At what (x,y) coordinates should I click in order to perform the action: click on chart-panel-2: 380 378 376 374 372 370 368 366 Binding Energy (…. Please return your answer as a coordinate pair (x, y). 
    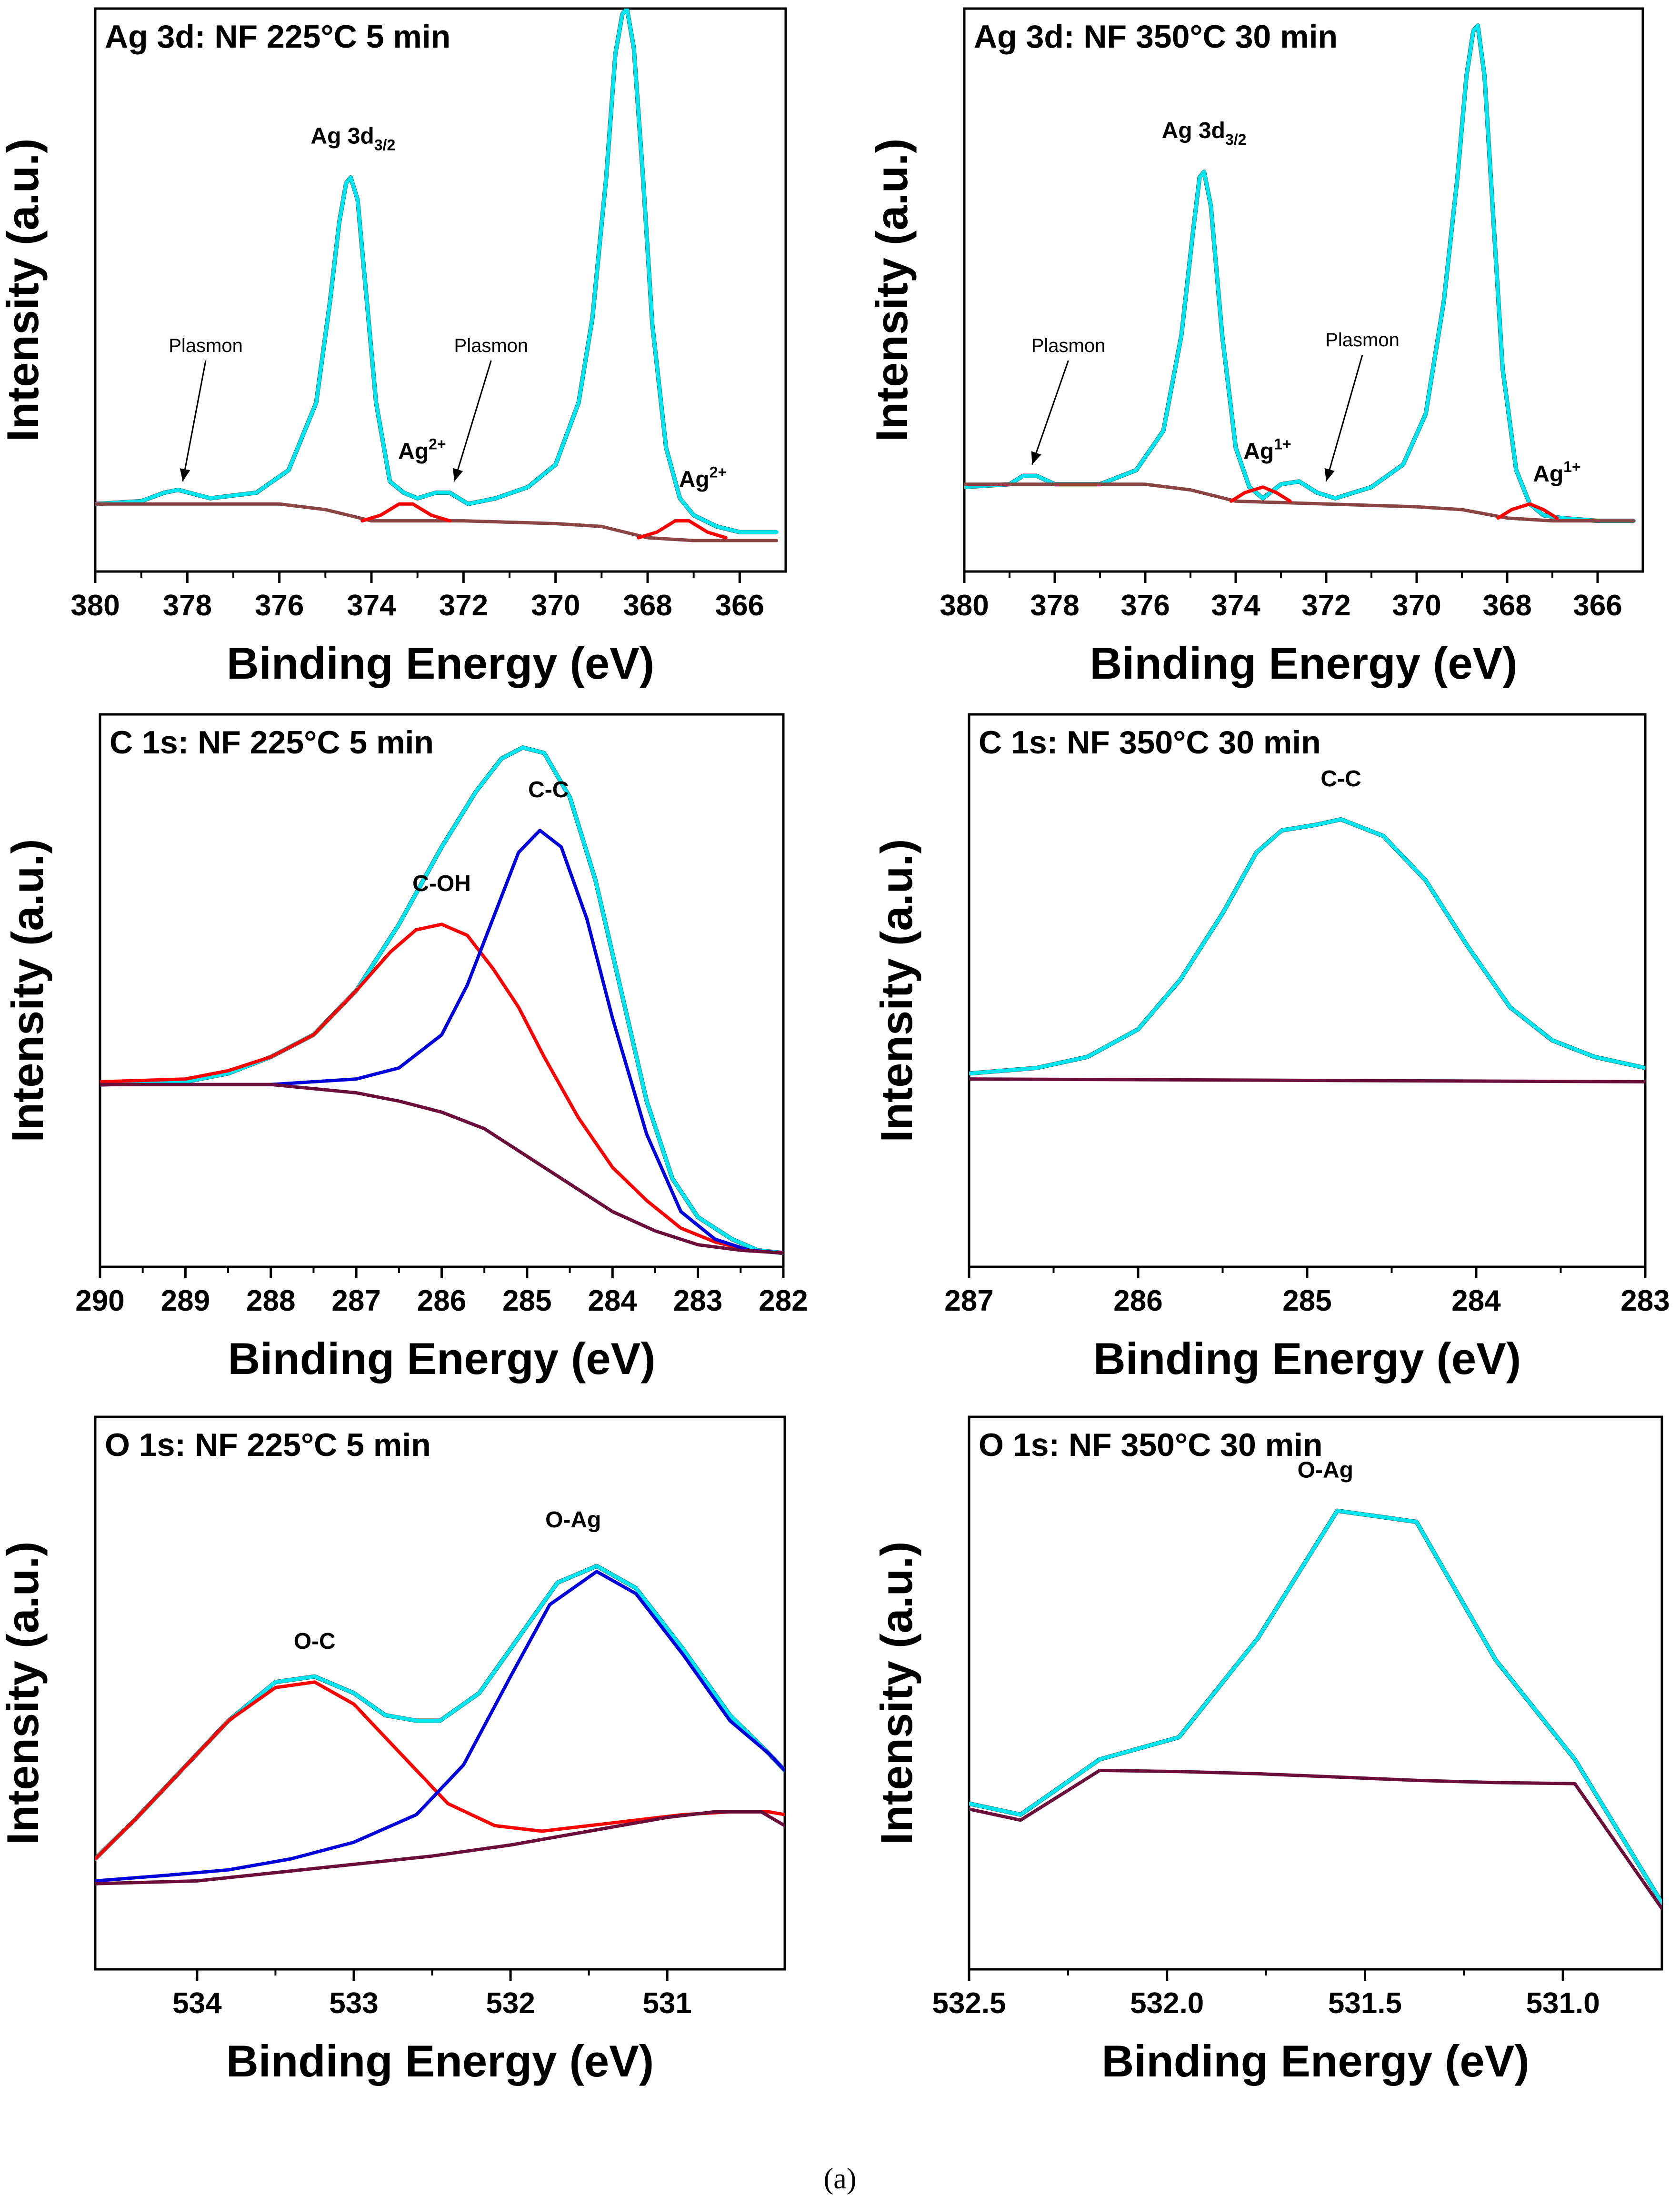
    Looking at the image, I should click on (1255, 347).